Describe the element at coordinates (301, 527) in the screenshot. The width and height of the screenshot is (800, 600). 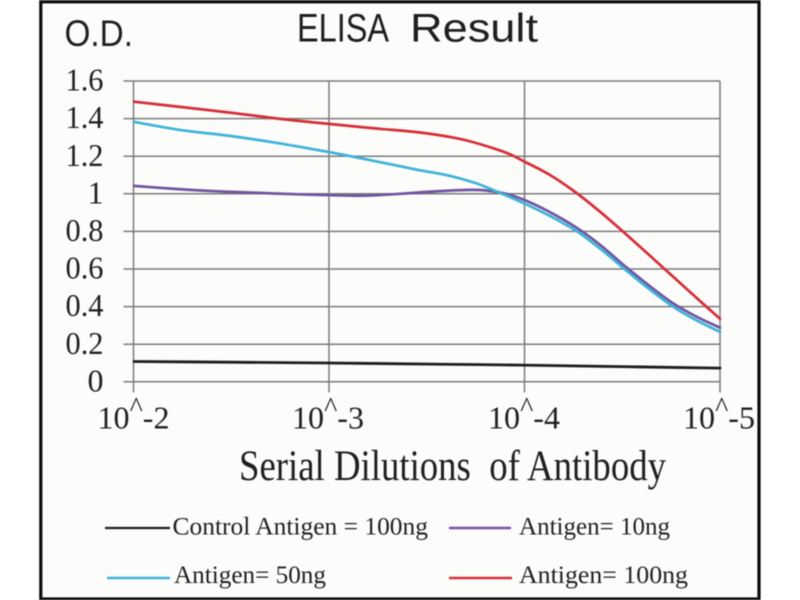
I see `svg-text: Control Antigen = 100ng` at that location.